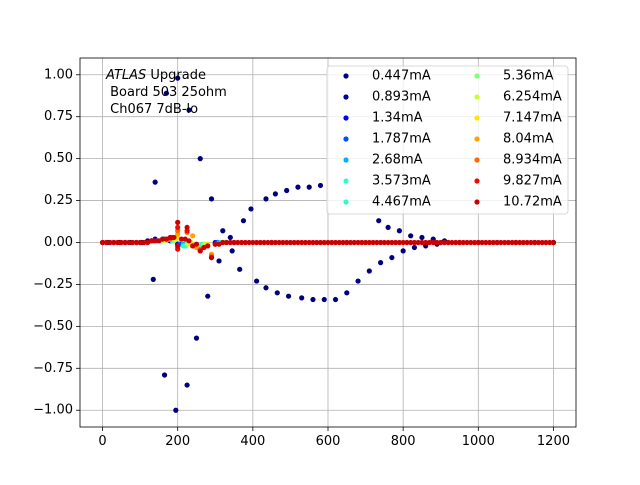 Image resolution: width=640 pixels, height=485 pixels. What do you see at coordinates (155, 75) in the screenshot?
I see `annotation-line-1: ATLAS Upgrade` at bounding box center [155, 75].